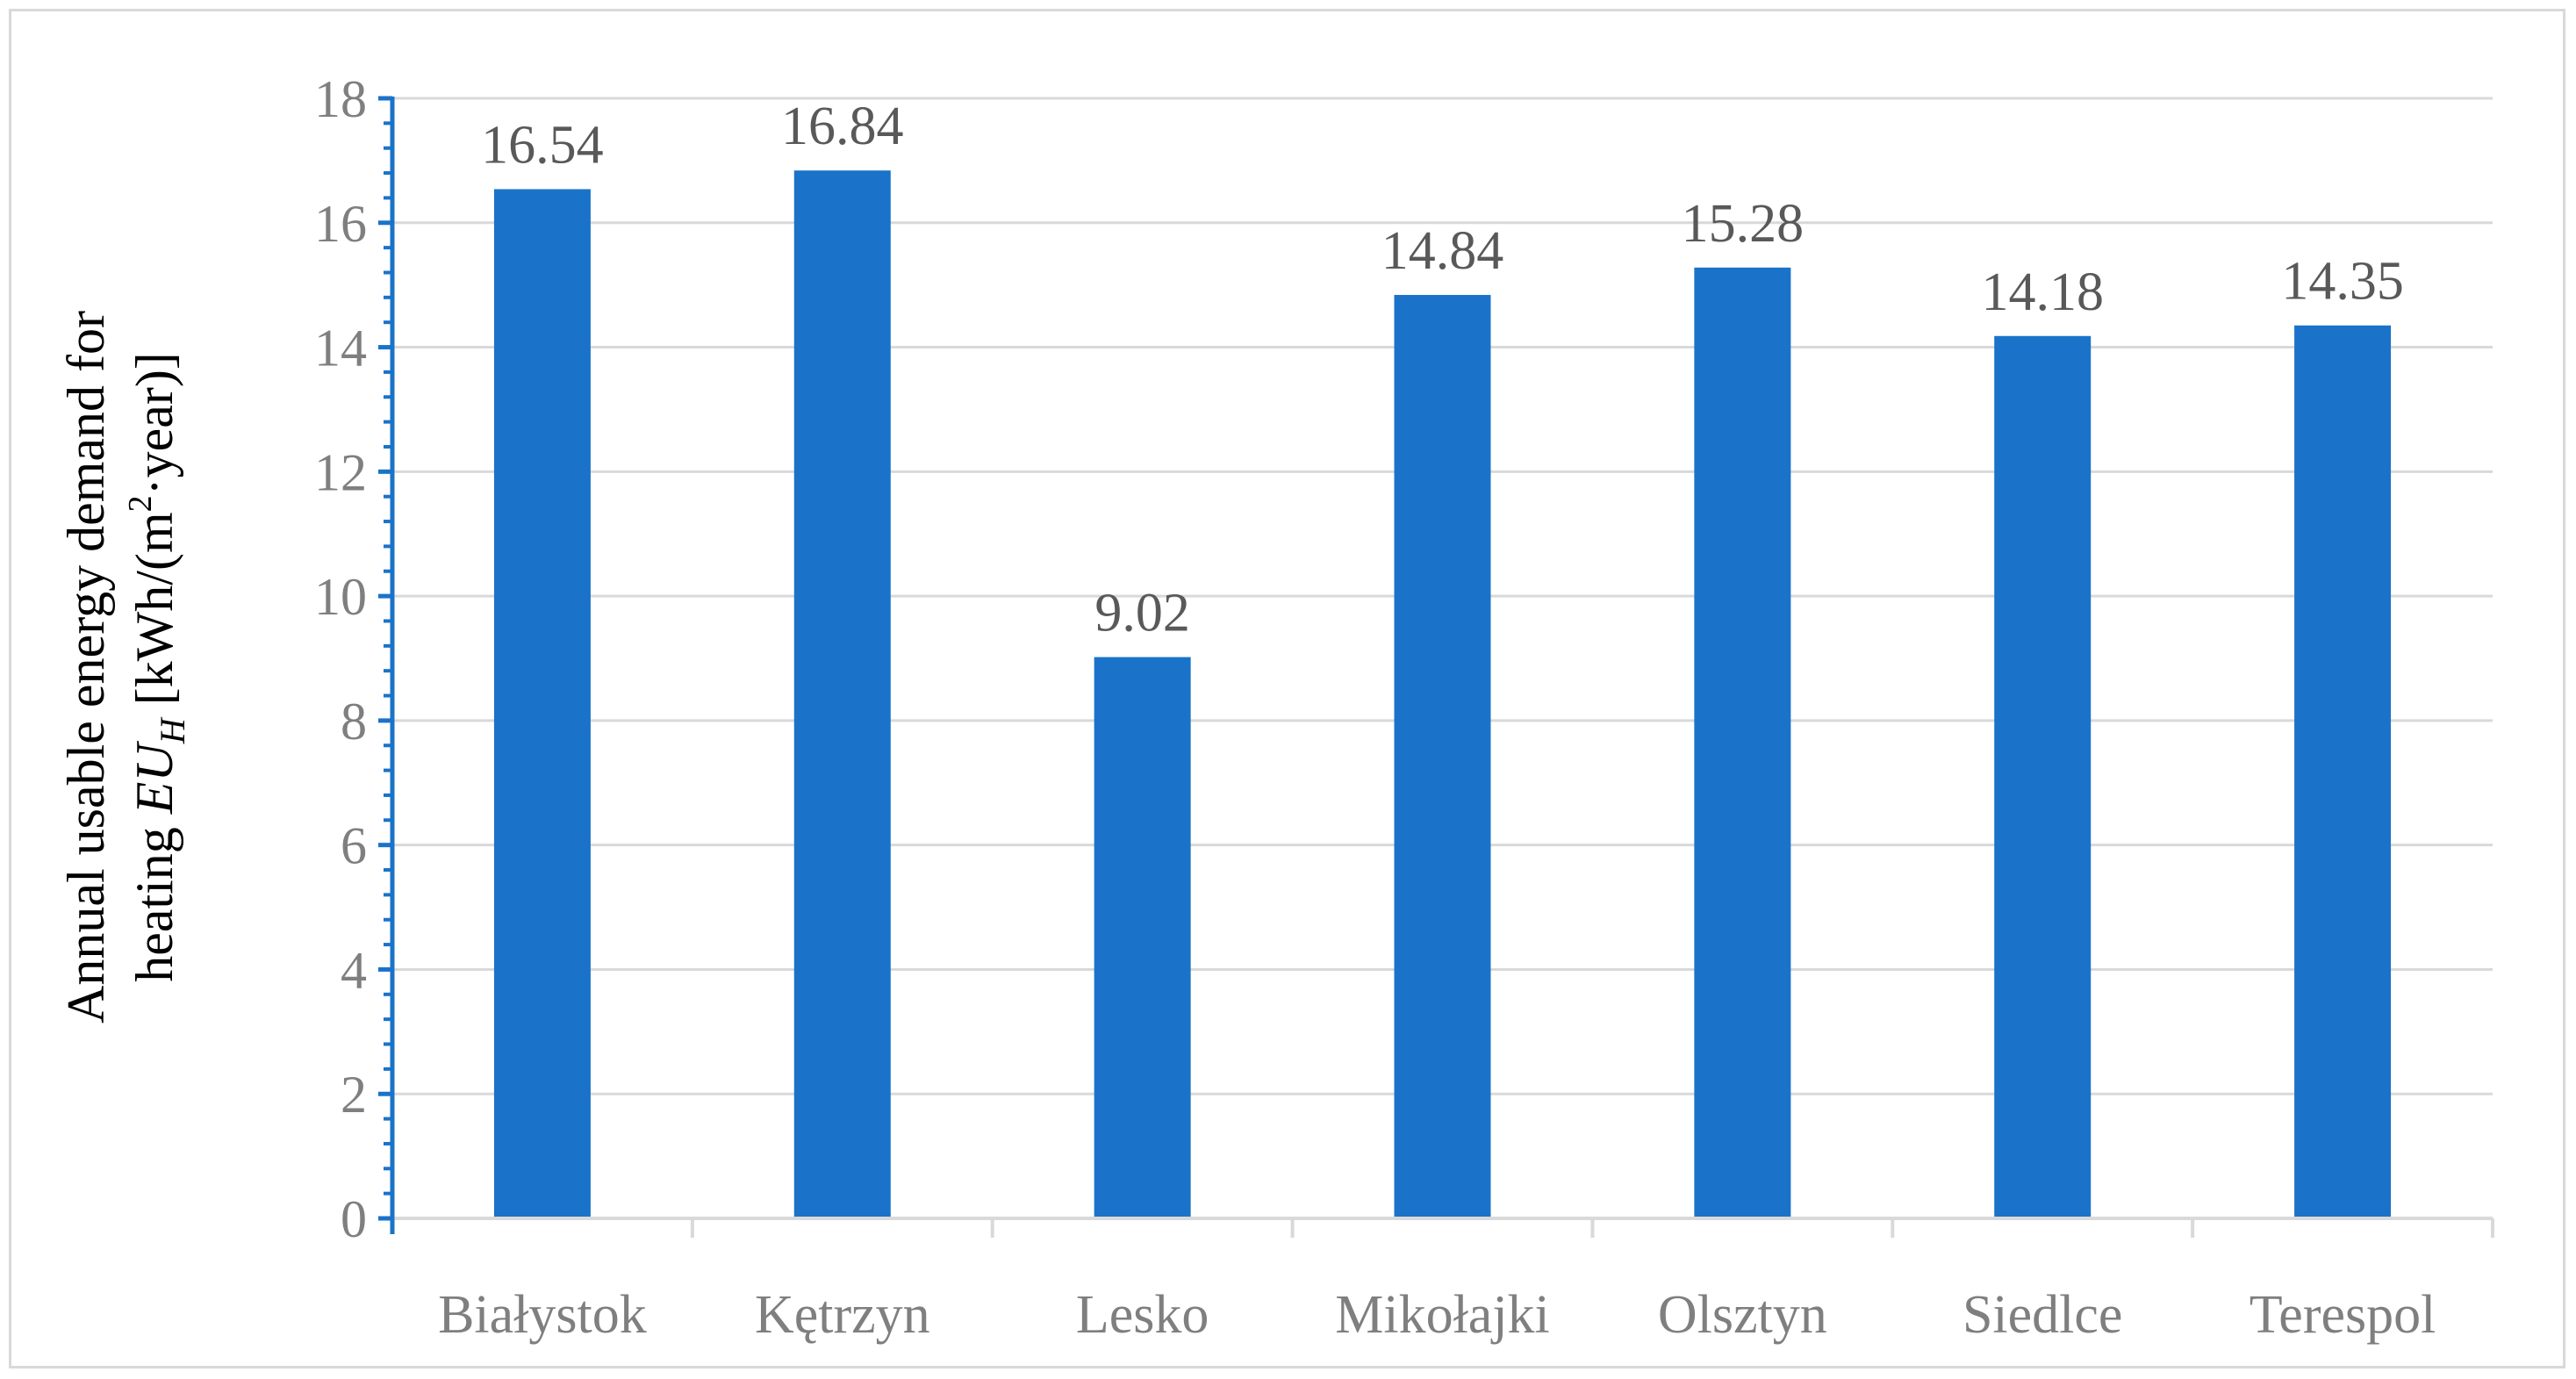 This screenshot has height=1379, width=2576. Describe the element at coordinates (543, 1315) in the screenshot. I see `x-tick-label: Białystok` at that location.